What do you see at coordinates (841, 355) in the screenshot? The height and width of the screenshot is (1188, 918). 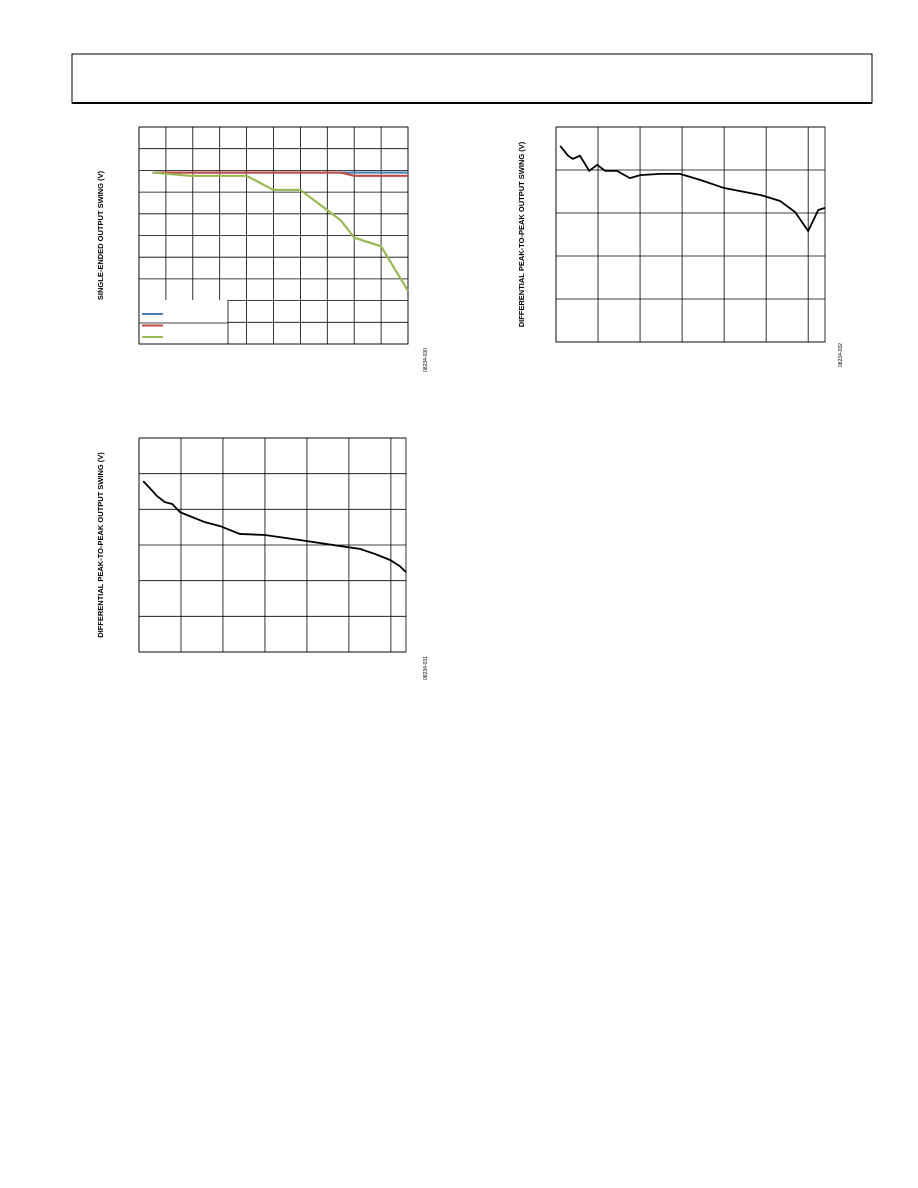 I see `figure-id: 08234-032` at bounding box center [841, 355].